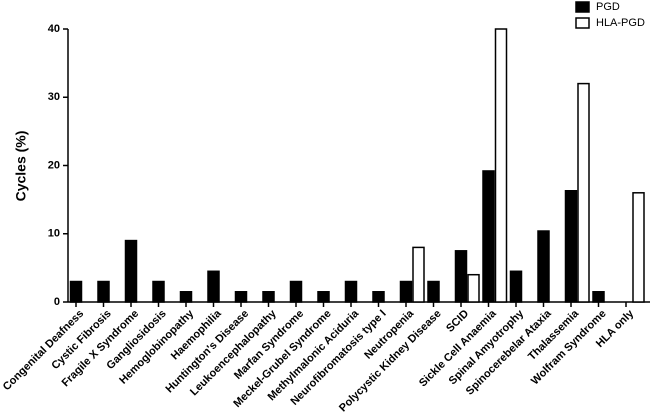 This screenshot has height=418, width=658. Describe the element at coordinates (608, 7) in the screenshot. I see `legend-label: PGD` at that location.